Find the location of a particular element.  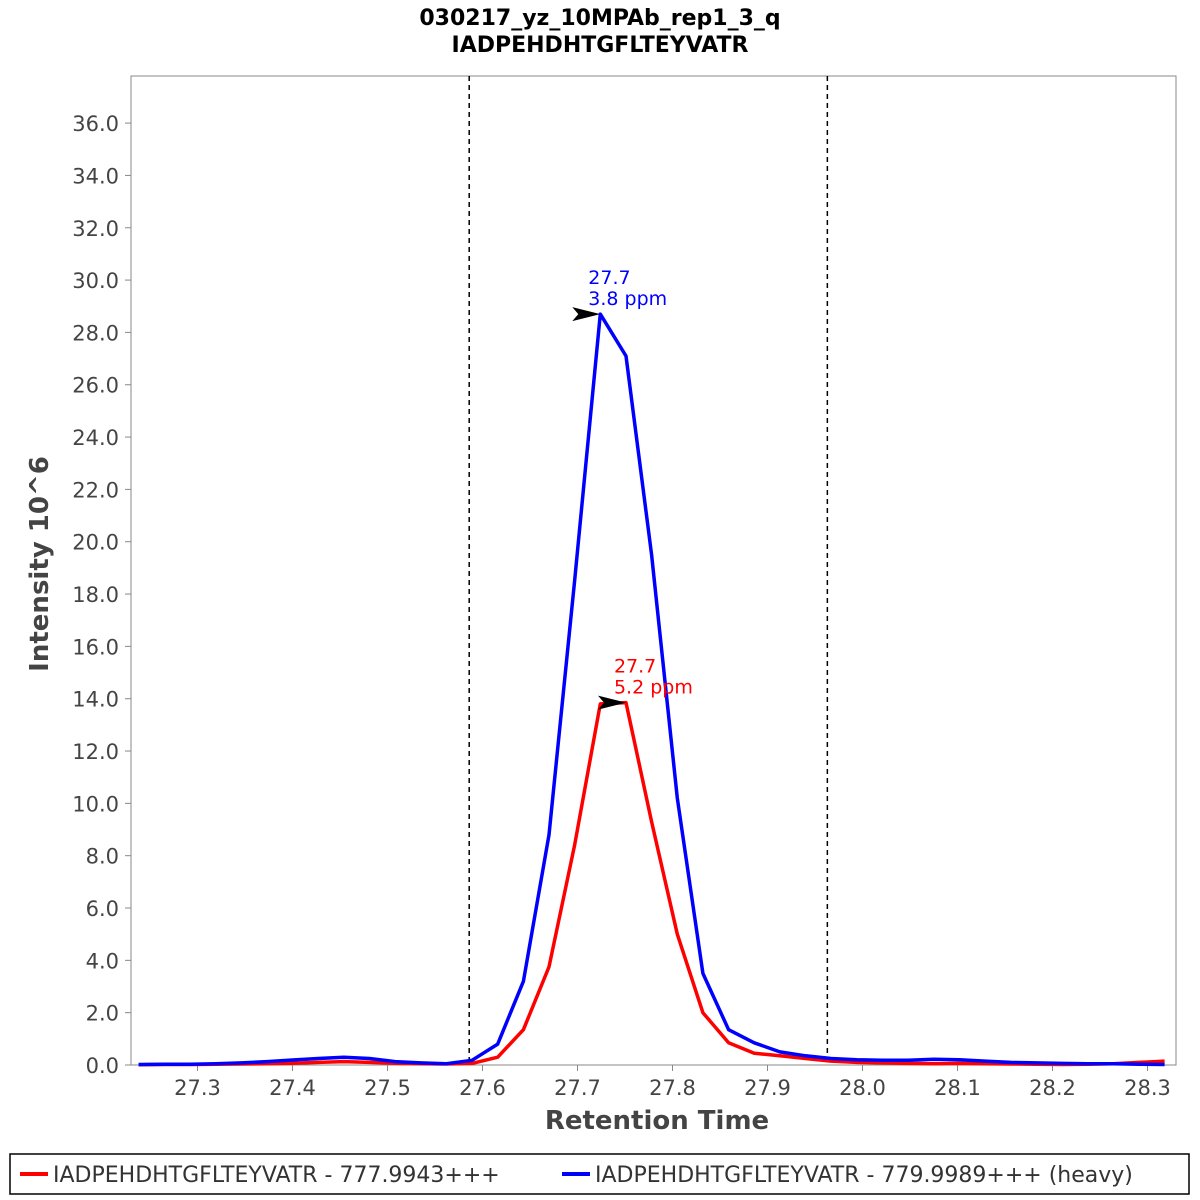

y-tick-label: 10.0 is located at coordinates (95, 804).